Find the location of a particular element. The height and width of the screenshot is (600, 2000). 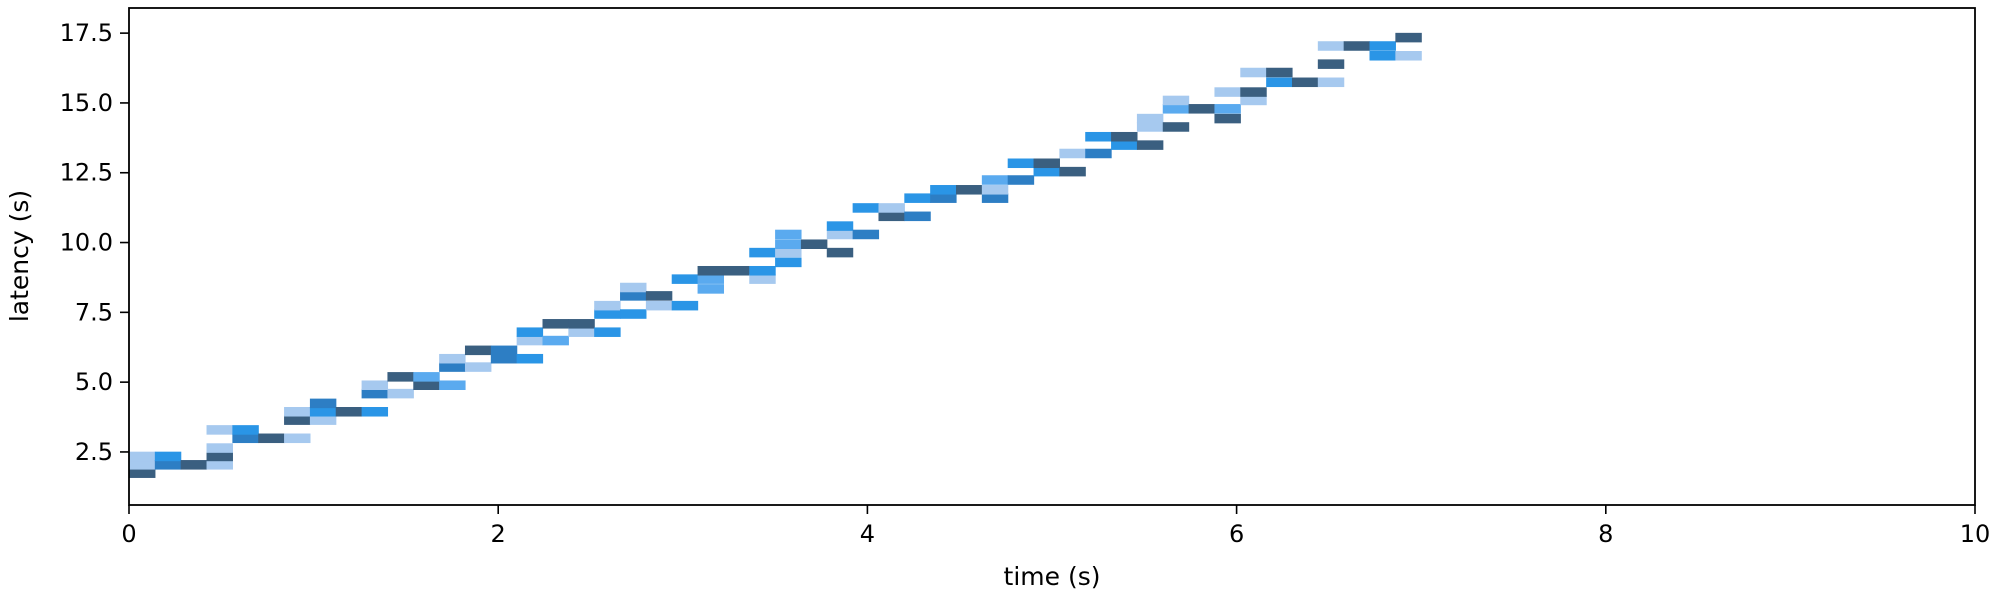

x-tick-label: 2 is located at coordinates (498, 534).